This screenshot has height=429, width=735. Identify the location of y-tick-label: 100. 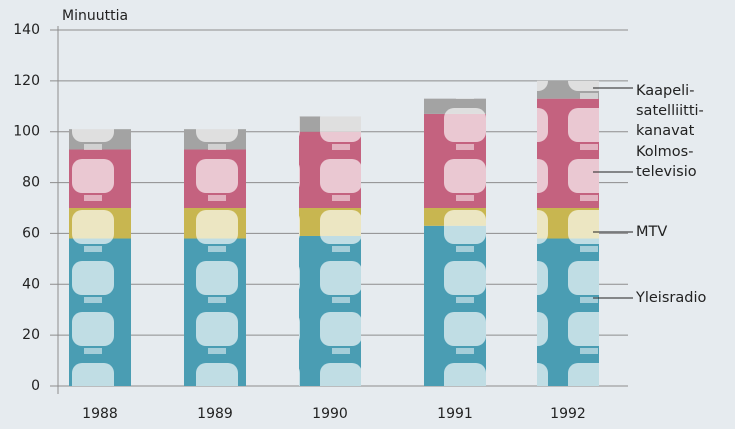
(26, 132).